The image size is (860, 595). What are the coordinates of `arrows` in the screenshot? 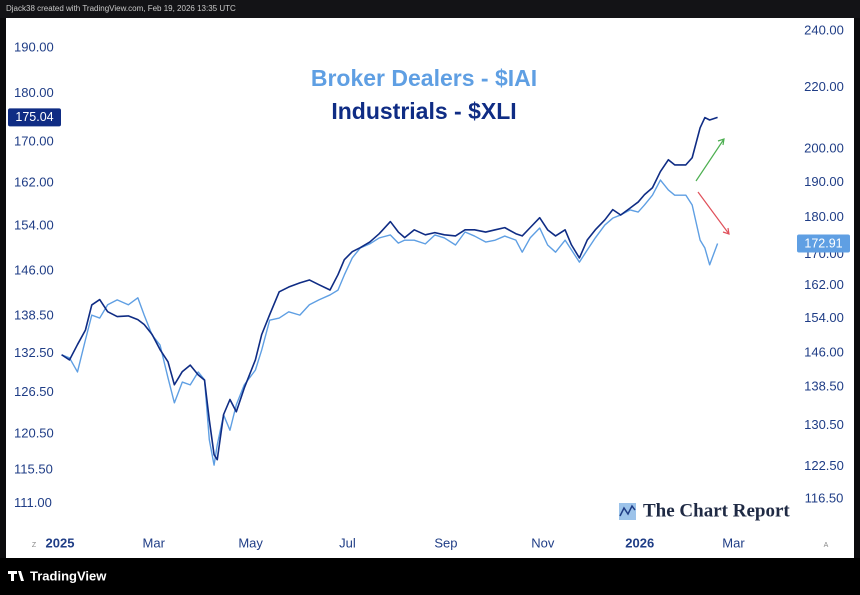 It's located at (712, 186).